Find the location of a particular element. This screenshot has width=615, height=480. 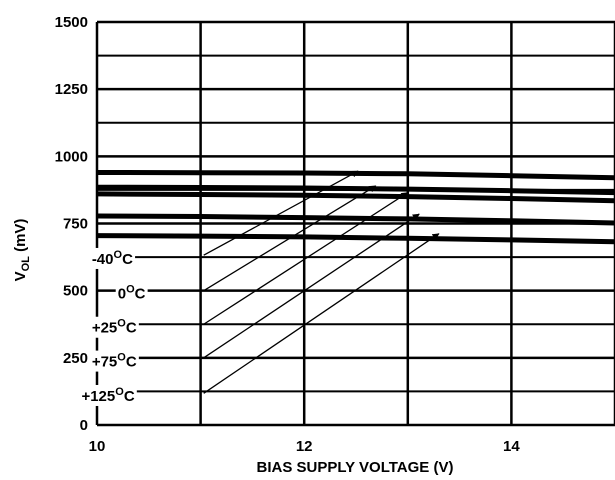

x-tick-label: 12 is located at coordinates (304, 446).